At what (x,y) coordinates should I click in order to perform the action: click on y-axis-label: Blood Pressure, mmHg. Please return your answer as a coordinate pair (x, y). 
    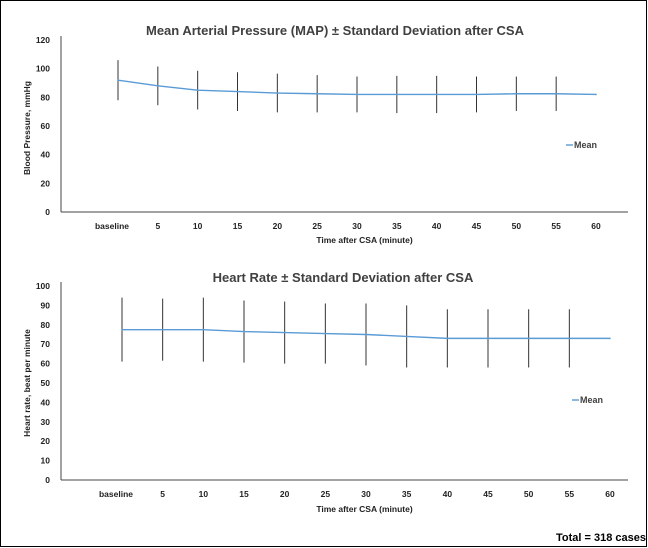
    Looking at the image, I should click on (27, 128).